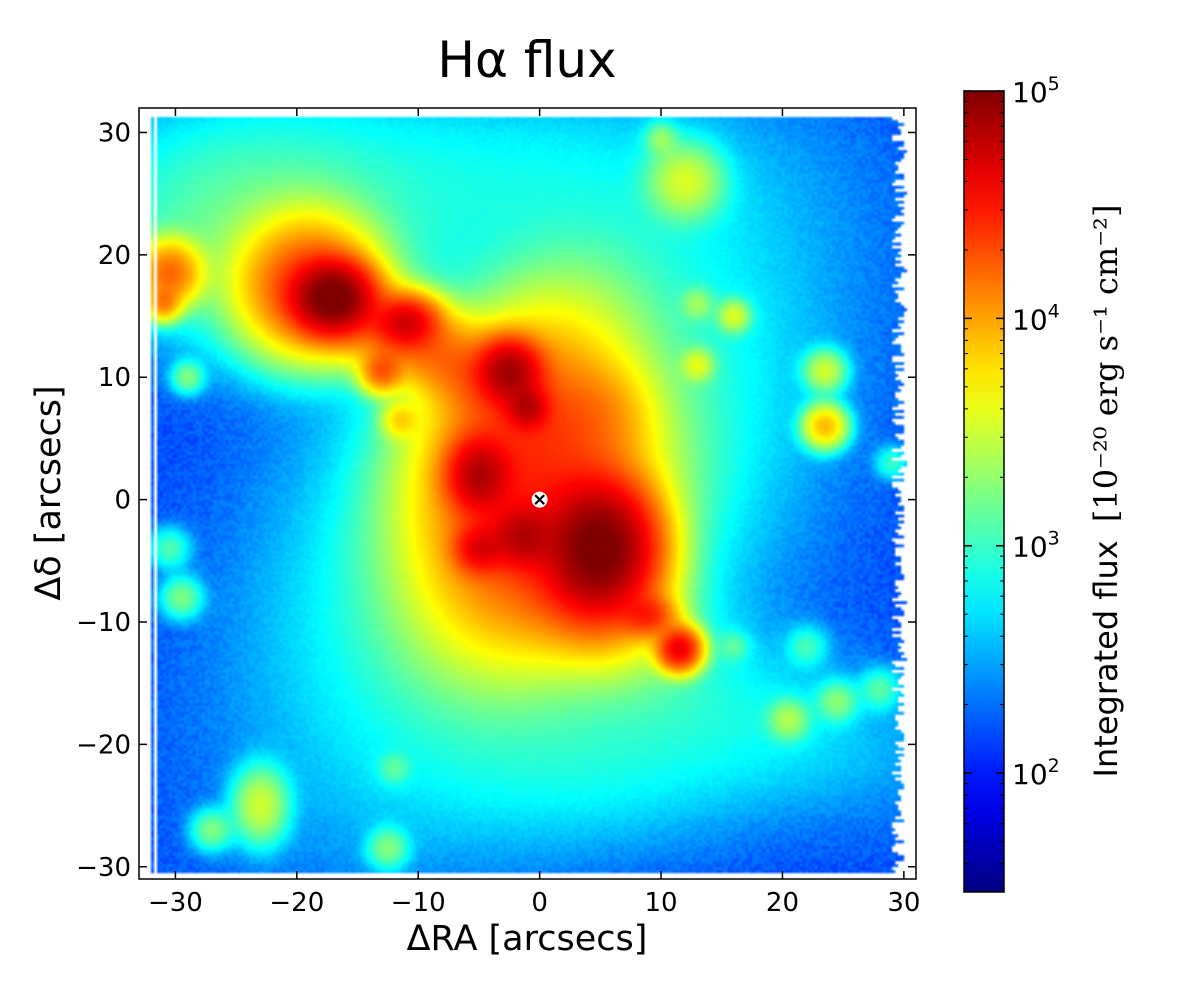 This screenshot has width=1196, height=984. Describe the element at coordinates (782, 903) in the screenshot. I see `x-tick-label: 20` at that location.